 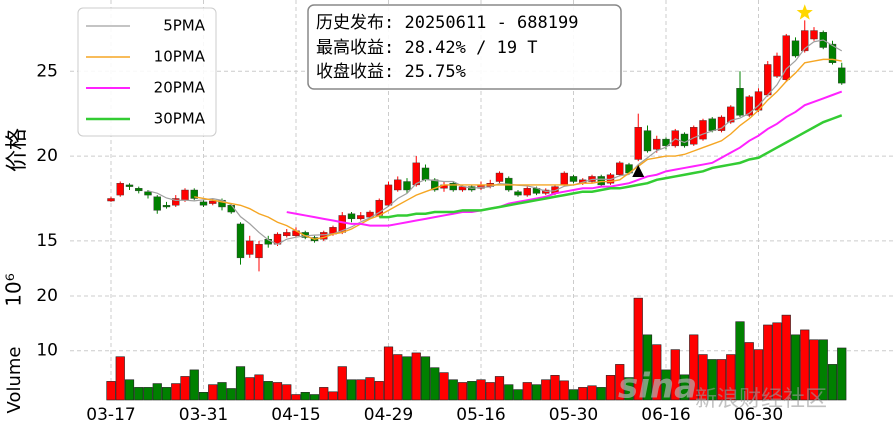 I want to click on legend-label: 30PMA, so click(x=180, y=119).